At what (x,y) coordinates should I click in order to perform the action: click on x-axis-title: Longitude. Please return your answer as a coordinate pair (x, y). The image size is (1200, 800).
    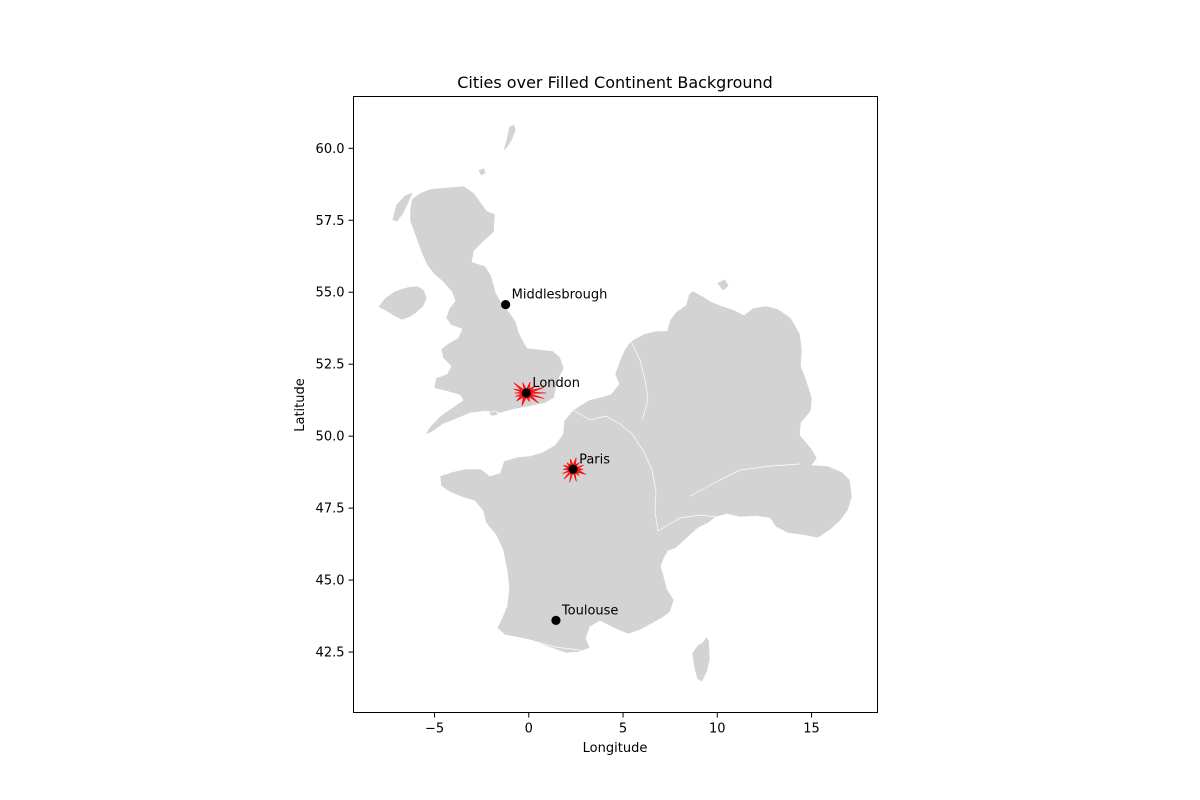
    Looking at the image, I should click on (615, 748).